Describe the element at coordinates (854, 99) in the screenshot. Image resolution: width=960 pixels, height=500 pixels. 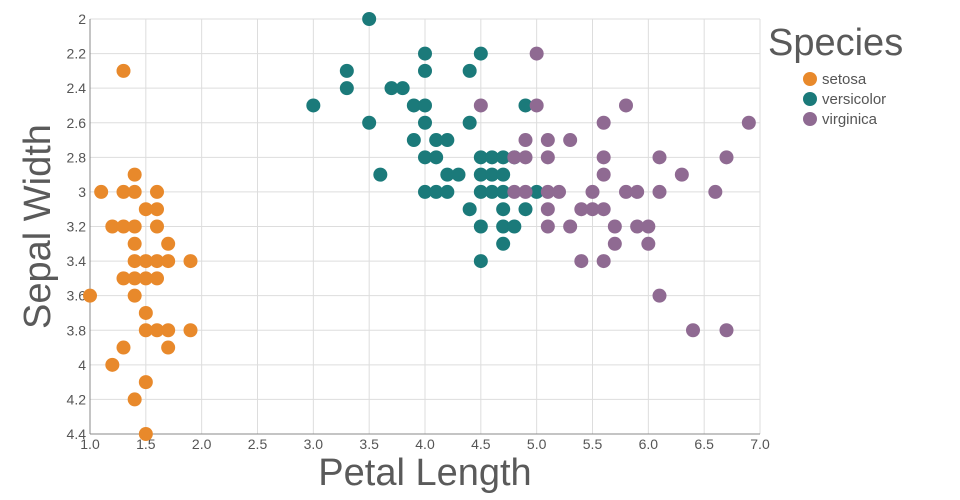
I see `legend-label-versicolor: versicolor` at that location.